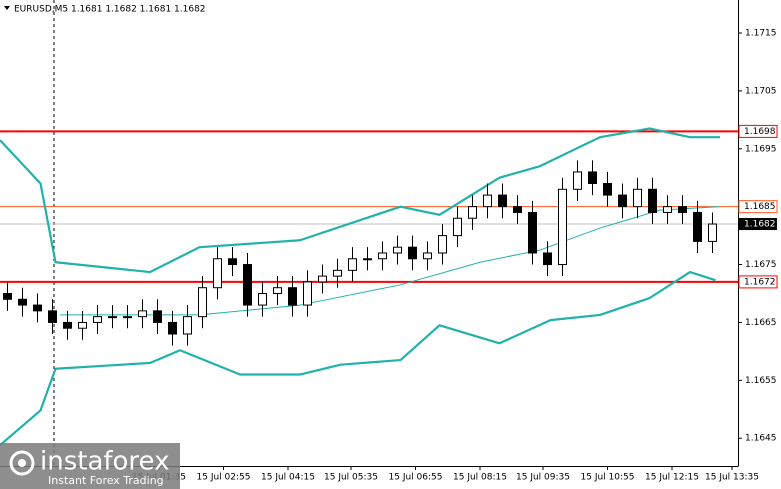 The height and width of the screenshot is (489, 781). I want to click on level-tag-label: 1.1698, so click(760, 132).